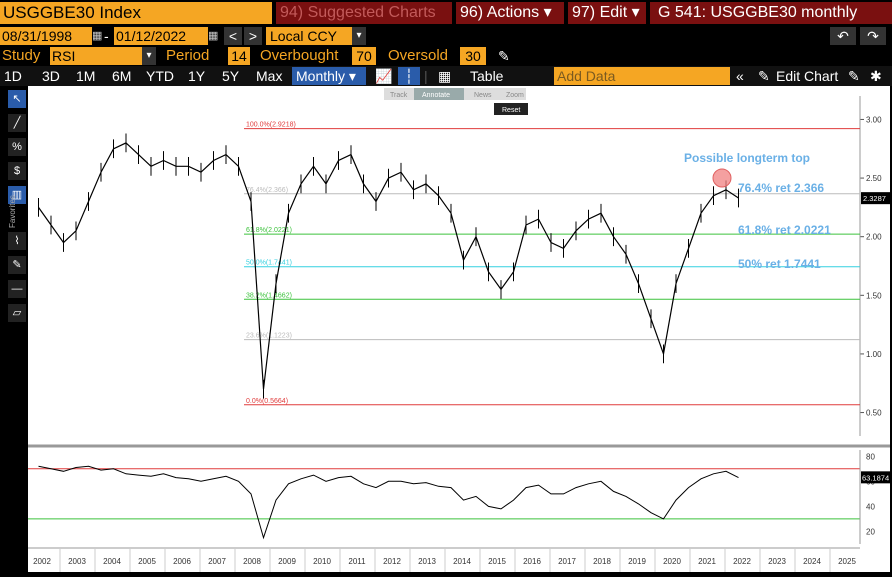 Image resolution: width=892 pixels, height=577 pixels. I want to click on x-tick-label: 2017, so click(567, 561).